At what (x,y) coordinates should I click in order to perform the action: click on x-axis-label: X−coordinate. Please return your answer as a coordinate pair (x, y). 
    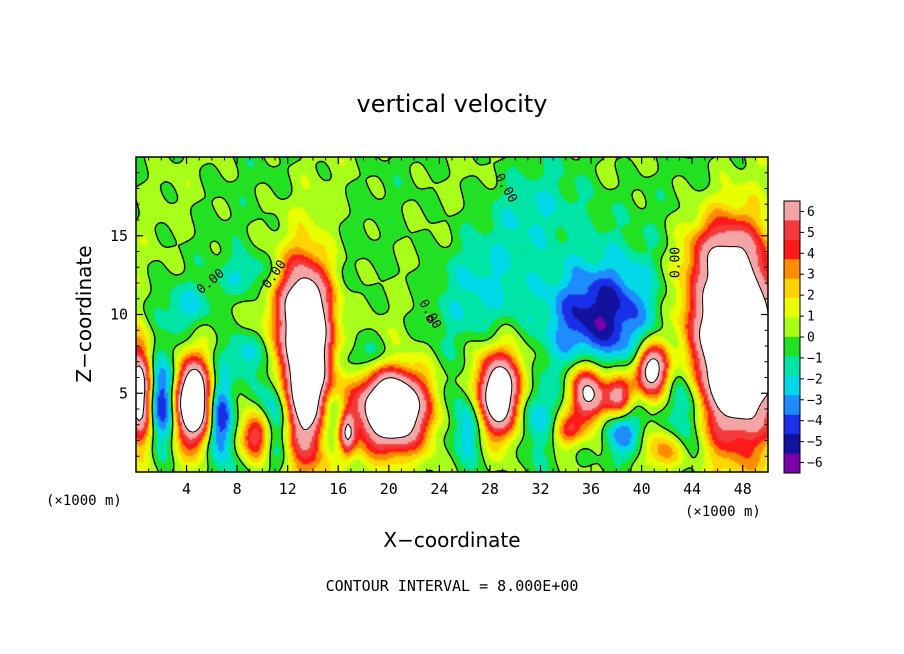
    Looking at the image, I should click on (451, 540).